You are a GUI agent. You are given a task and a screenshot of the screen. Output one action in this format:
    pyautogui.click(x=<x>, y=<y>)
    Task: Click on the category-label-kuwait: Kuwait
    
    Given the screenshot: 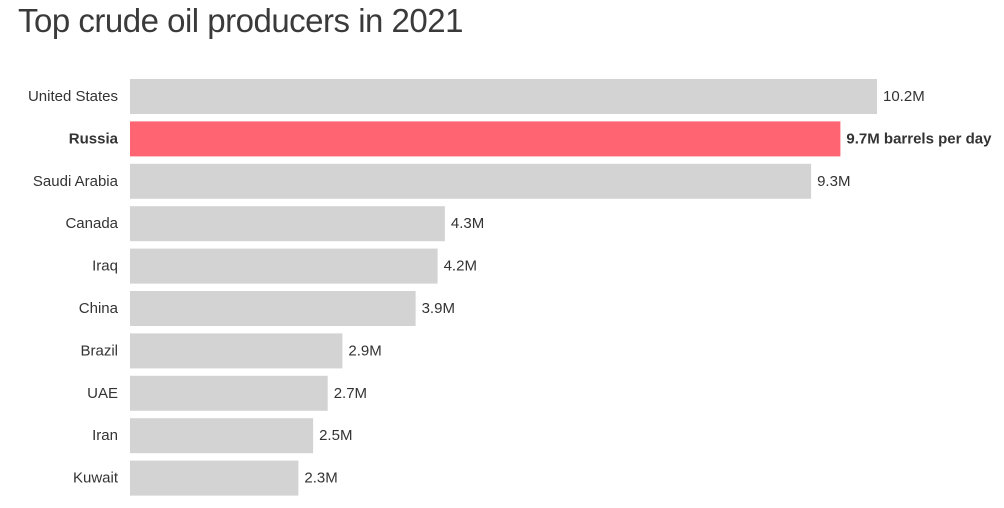 What is the action you would take?
    pyautogui.click(x=96, y=478)
    